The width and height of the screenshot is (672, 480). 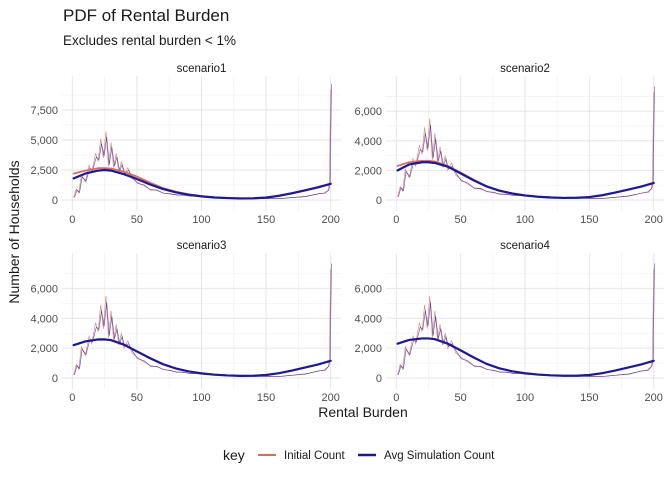 I want to click on y-tick-label: 2,500, so click(x=44, y=171).